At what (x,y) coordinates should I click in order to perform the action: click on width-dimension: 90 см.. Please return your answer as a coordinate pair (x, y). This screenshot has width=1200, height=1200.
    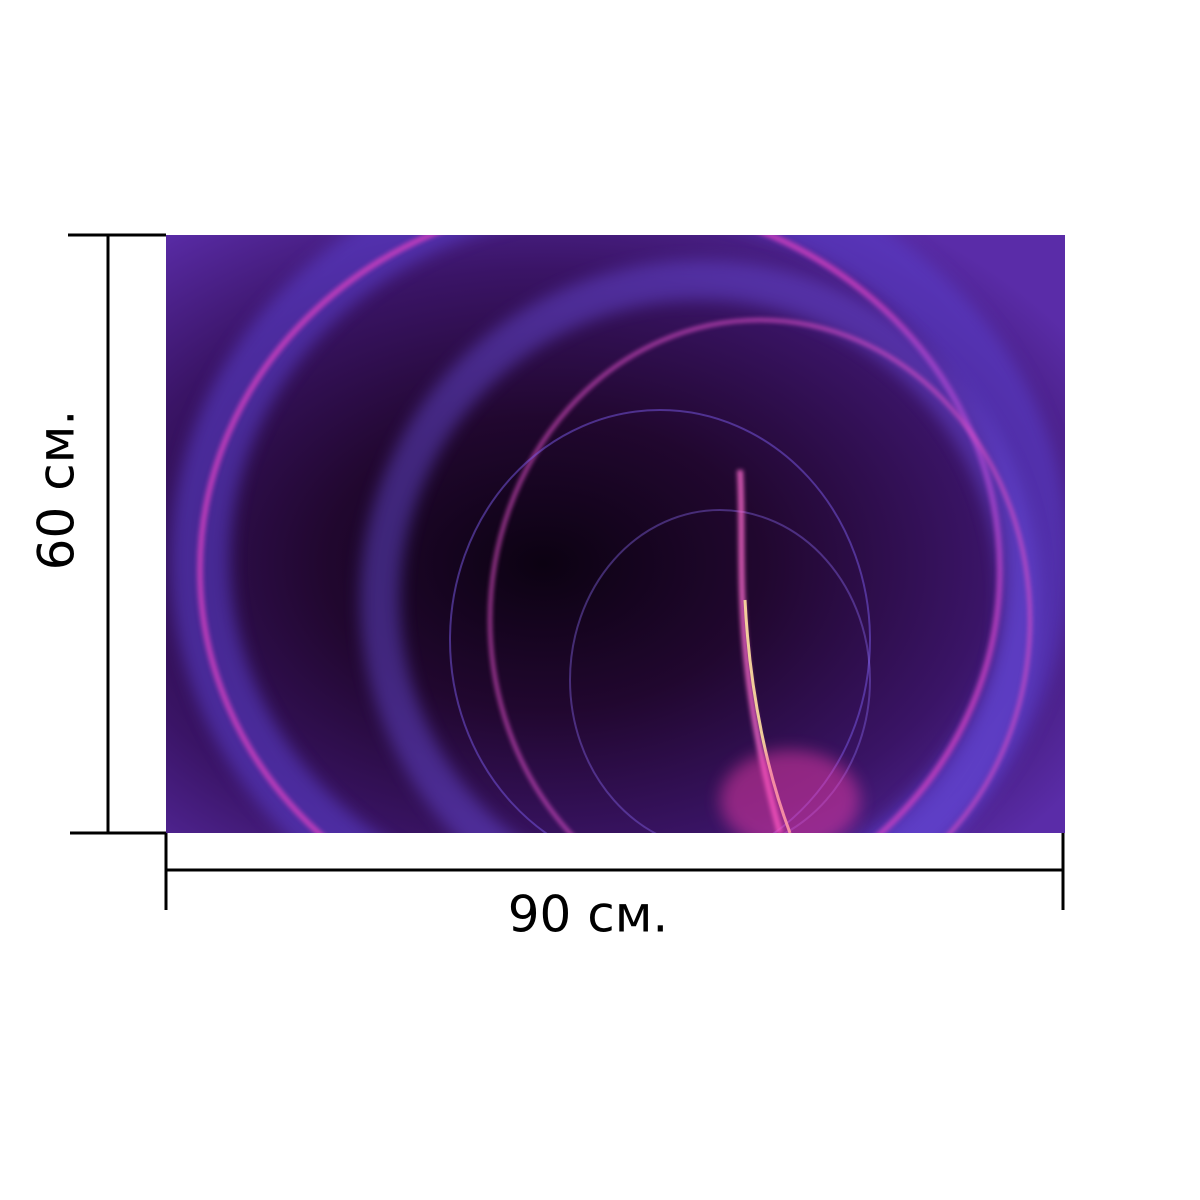
    Looking at the image, I should click on (614, 888).